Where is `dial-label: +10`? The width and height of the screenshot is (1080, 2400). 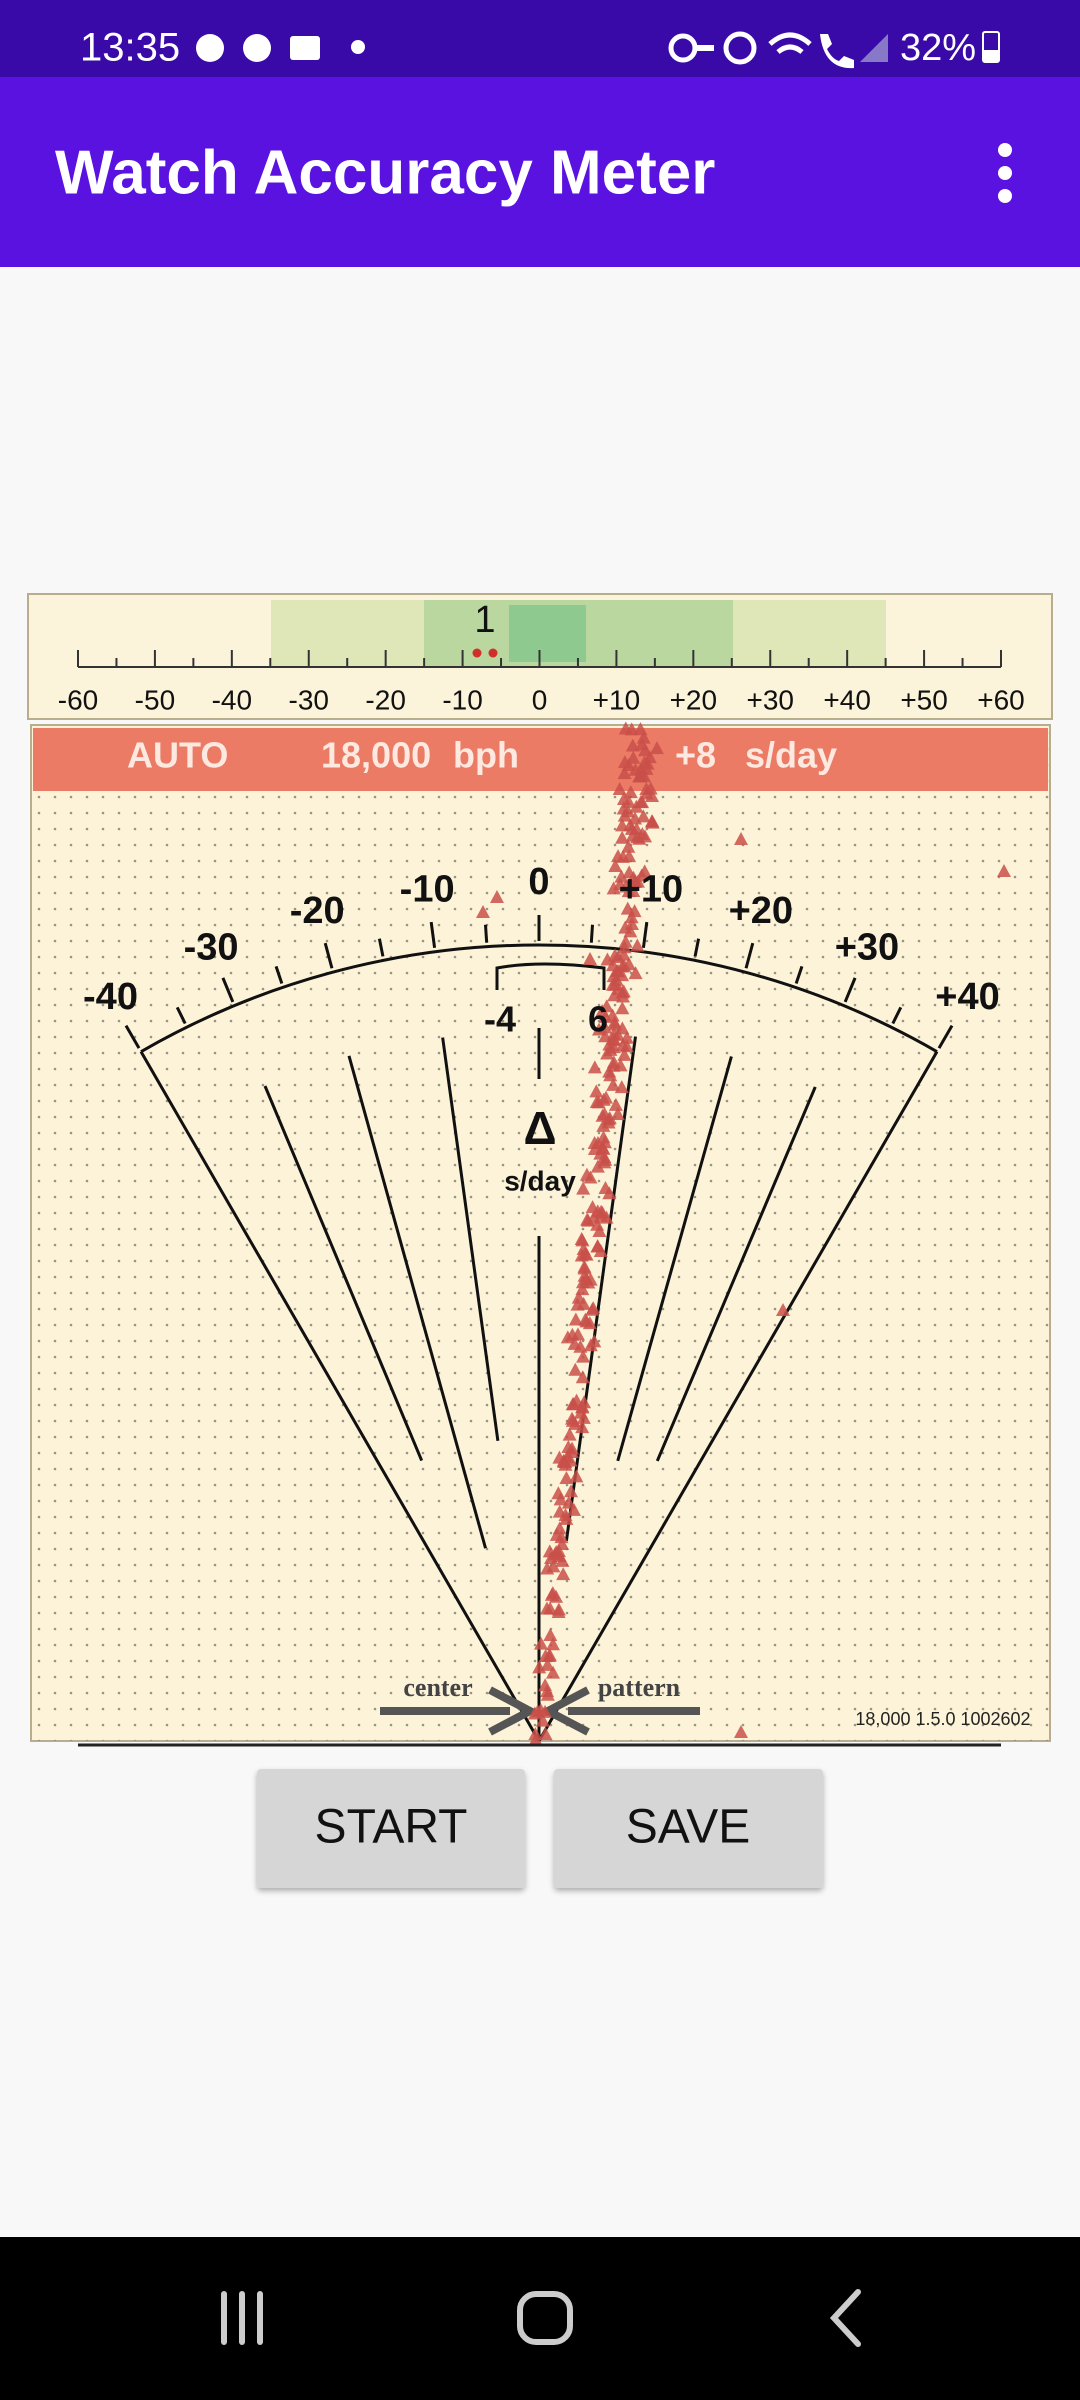
dial-label: +10 is located at coordinates (651, 889).